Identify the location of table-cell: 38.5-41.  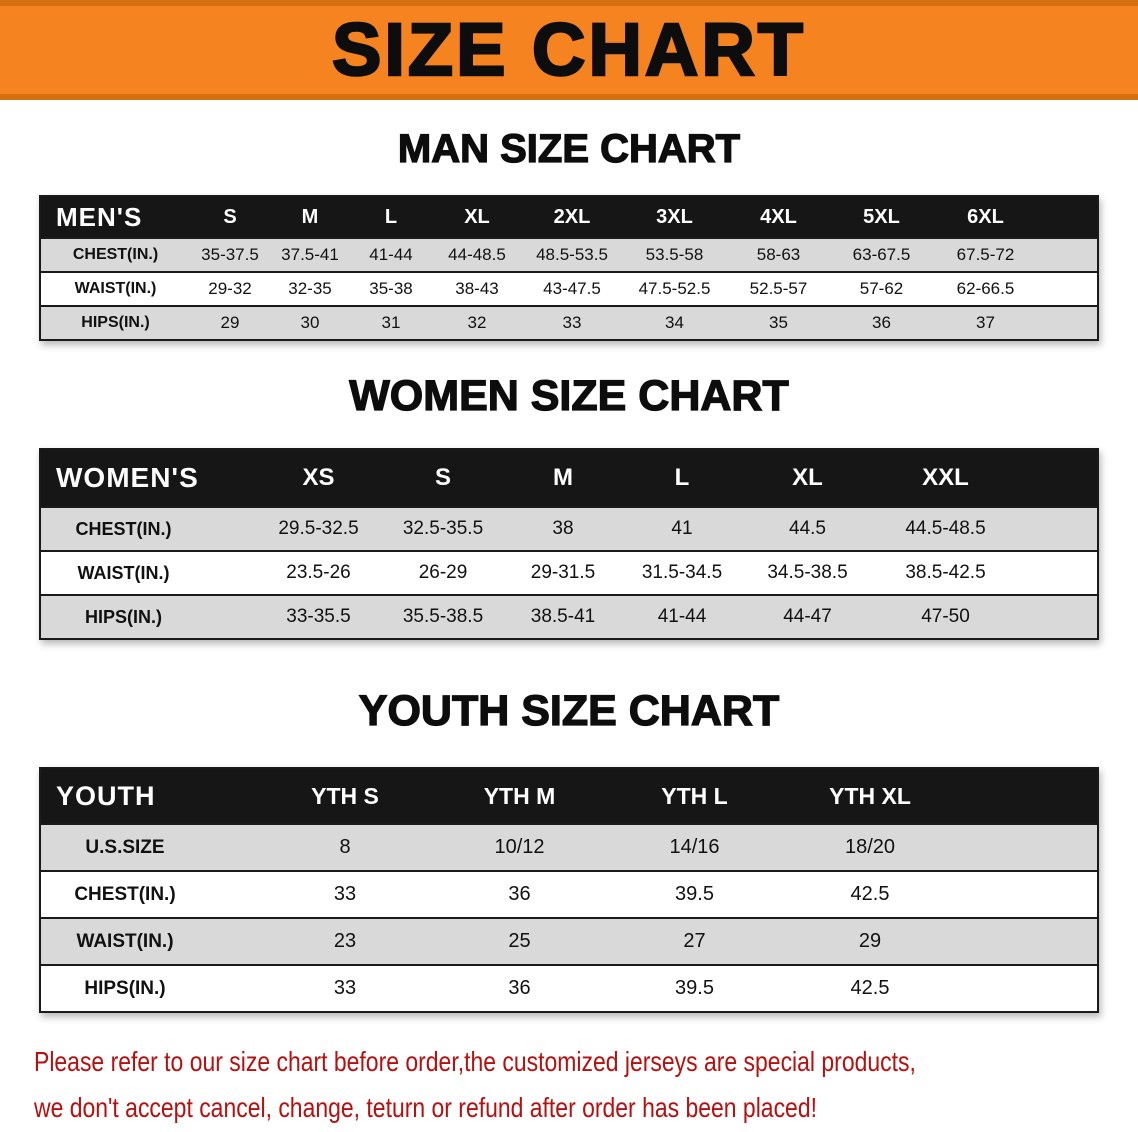
(563, 616).